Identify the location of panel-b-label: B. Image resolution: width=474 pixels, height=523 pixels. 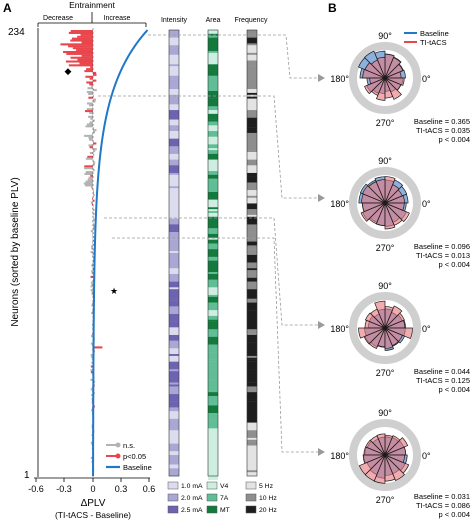
(332, 8).